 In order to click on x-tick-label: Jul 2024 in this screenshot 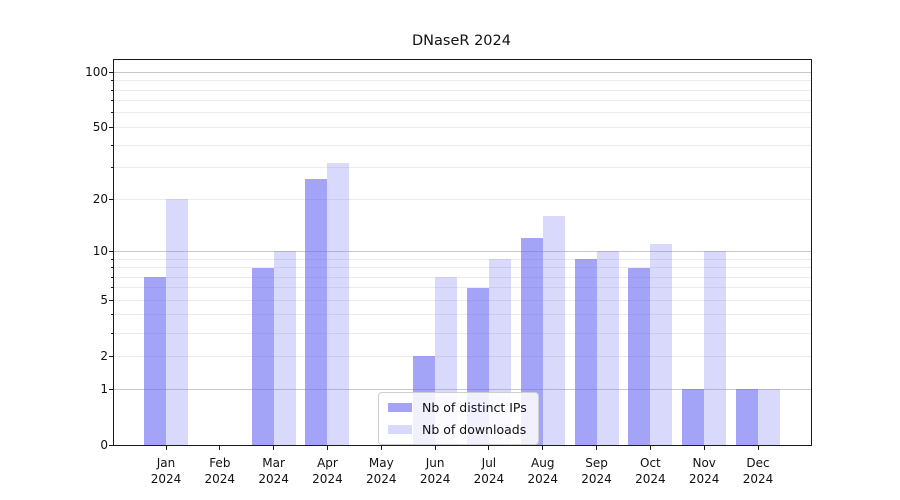, I will do `click(489, 471)`.